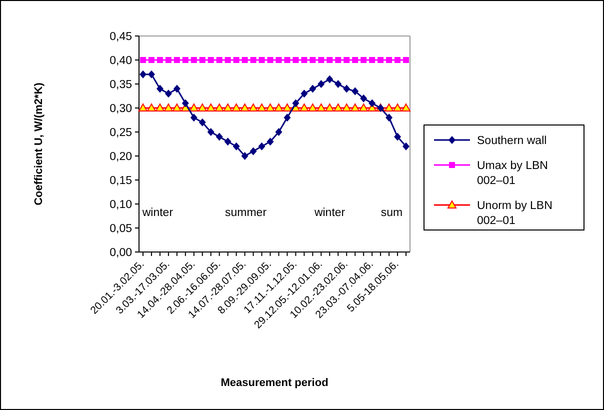 The width and height of the screenshot is (604, 410). I want to click on y-tick-label: 0,25, so click(121, 133).